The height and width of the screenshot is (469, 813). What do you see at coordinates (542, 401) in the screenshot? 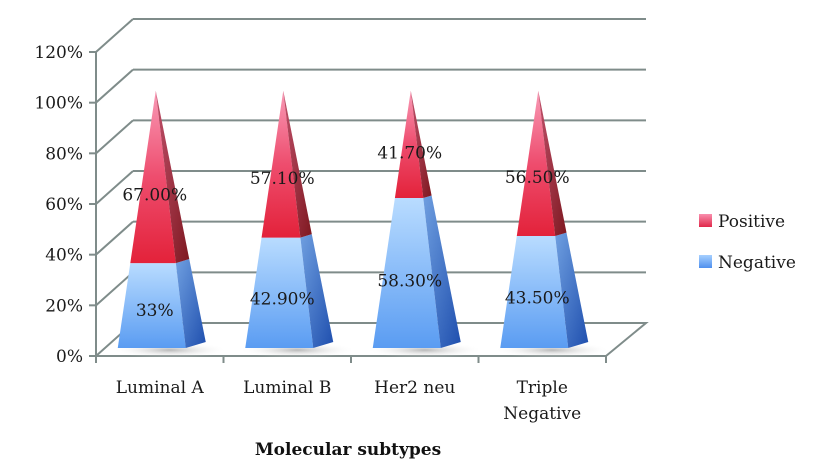
I see `x-tick-label: Triple Negative` at bounding box center [542, 401].